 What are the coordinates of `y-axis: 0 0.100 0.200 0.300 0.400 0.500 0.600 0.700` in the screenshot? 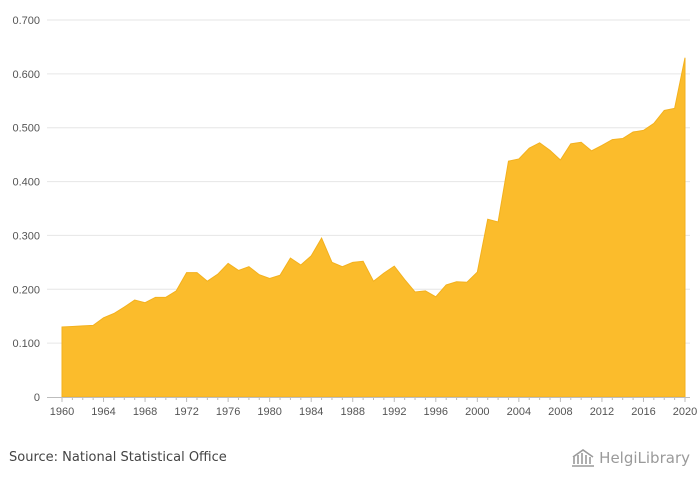 It's located at (26, 209).